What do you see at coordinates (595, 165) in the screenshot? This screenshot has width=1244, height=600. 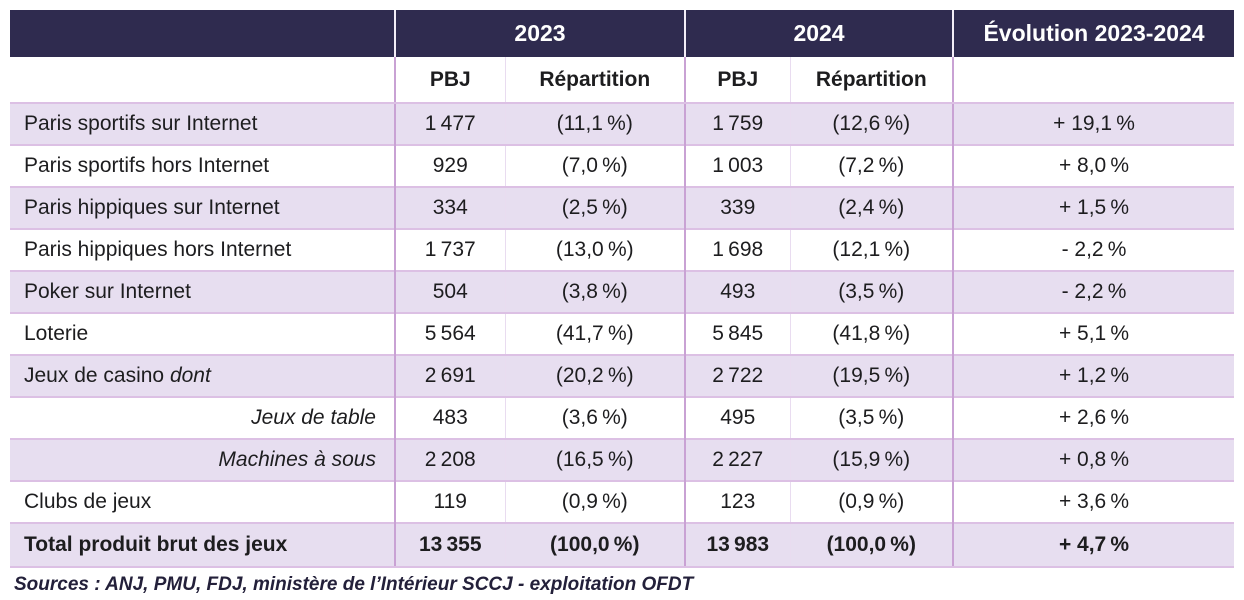 I see `repartition-2023-value: (7,0 %)` at bounding box center [595, 165].